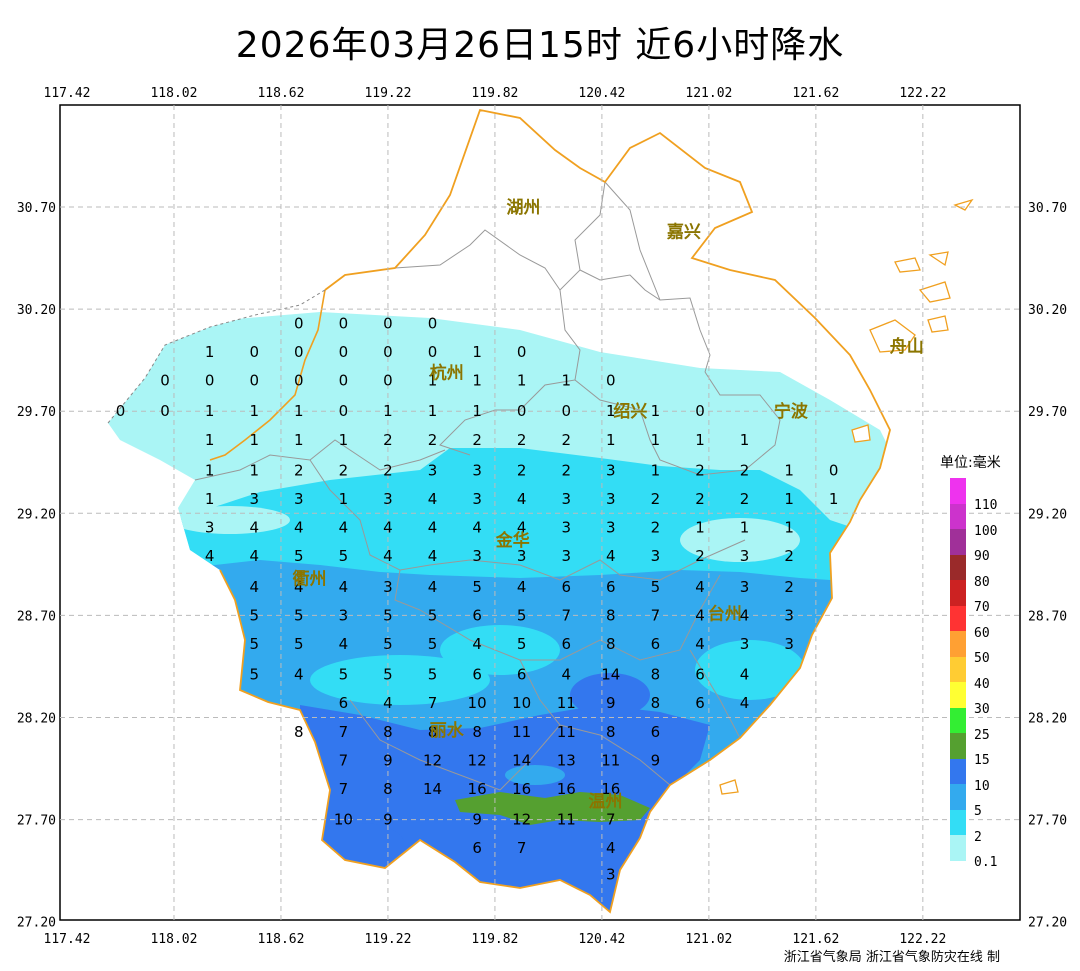 This screenshot has width=1080, height=971. I want to click on x-tick-top: 119.82, so click(494, 93).